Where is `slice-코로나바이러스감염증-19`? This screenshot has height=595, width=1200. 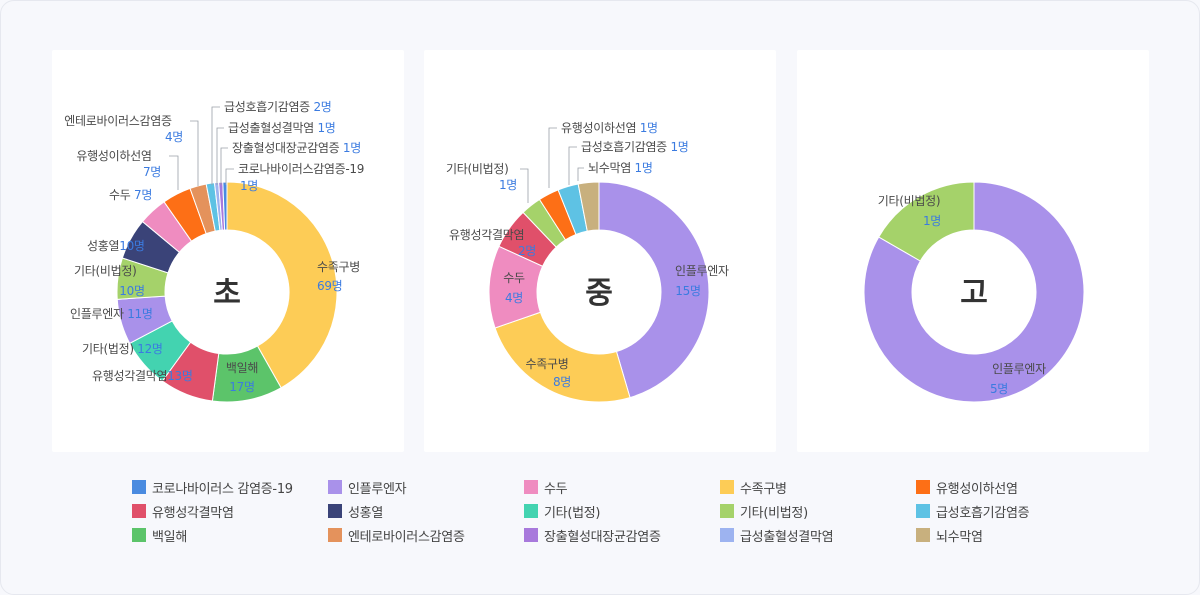 slice-코로나바이러스감염증-19 is located at coordinates (225, 206).